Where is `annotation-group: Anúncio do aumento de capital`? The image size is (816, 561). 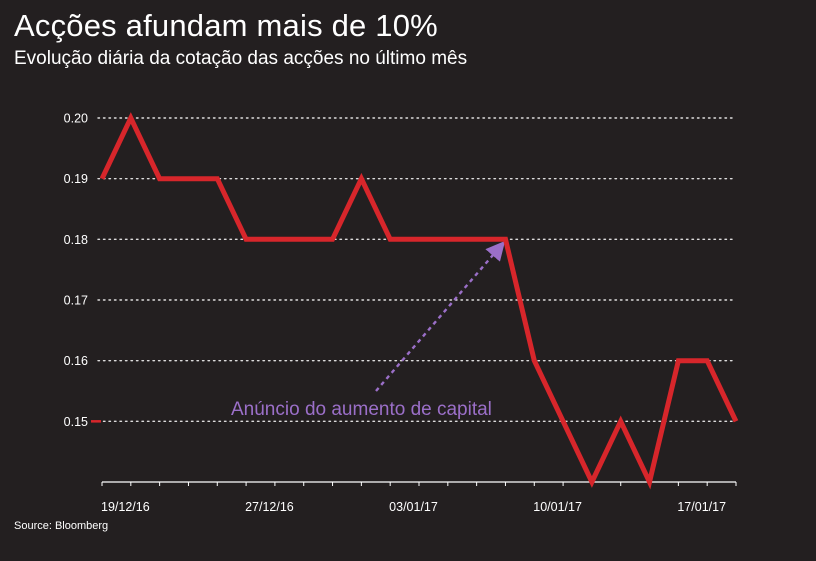
annotation-group: Anúncio do aumento de capital is located at coordinates (368, 330).